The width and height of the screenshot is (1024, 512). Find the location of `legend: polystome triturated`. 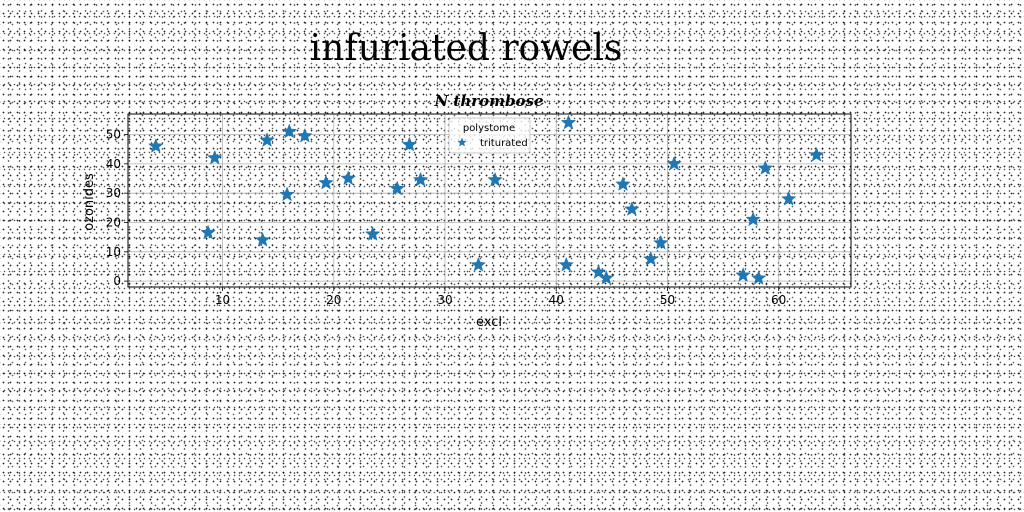

legend: polystome triturated is located at coordinates (489, 135).